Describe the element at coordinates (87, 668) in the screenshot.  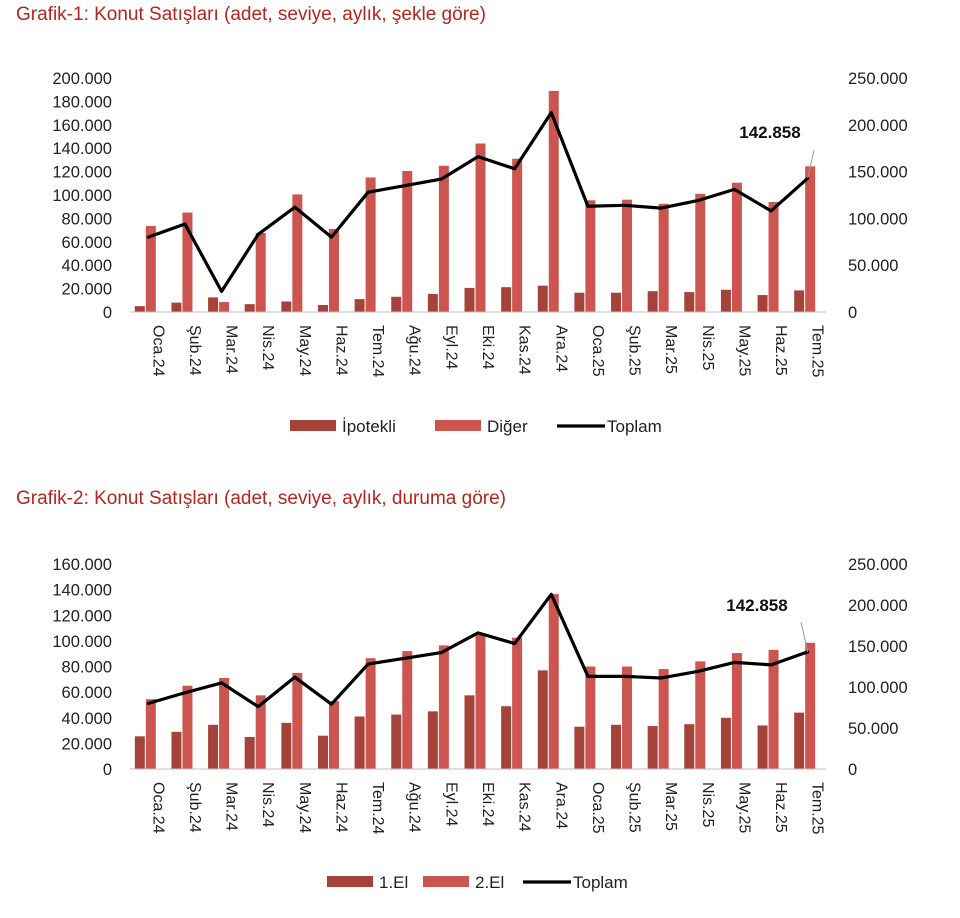
I see `left-axis-tick-label: 80.000` at that location.